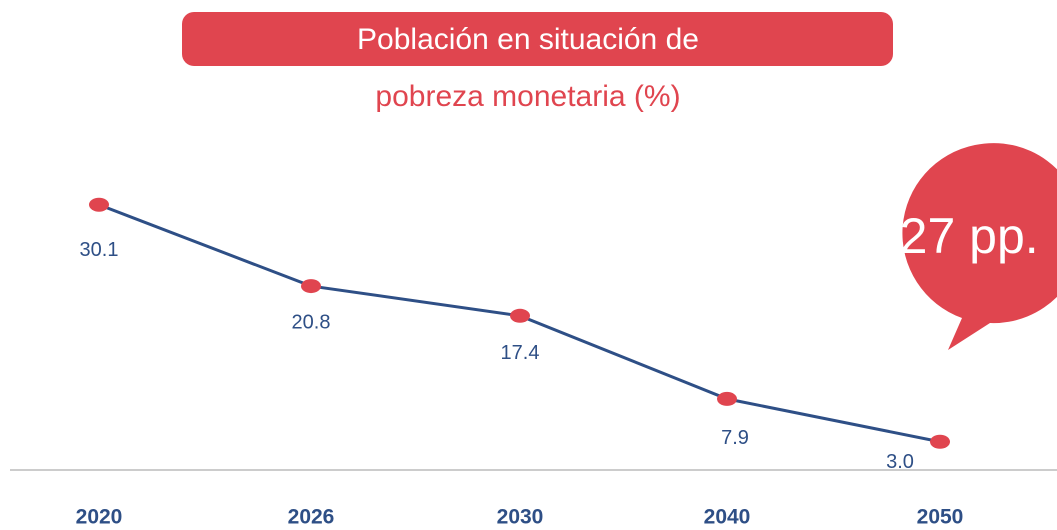 This screenshot has height=530, width=1057. Describe the element at coordinates (727, 517) in the screenshot. I see `x-tick-label: 2040` at that location.